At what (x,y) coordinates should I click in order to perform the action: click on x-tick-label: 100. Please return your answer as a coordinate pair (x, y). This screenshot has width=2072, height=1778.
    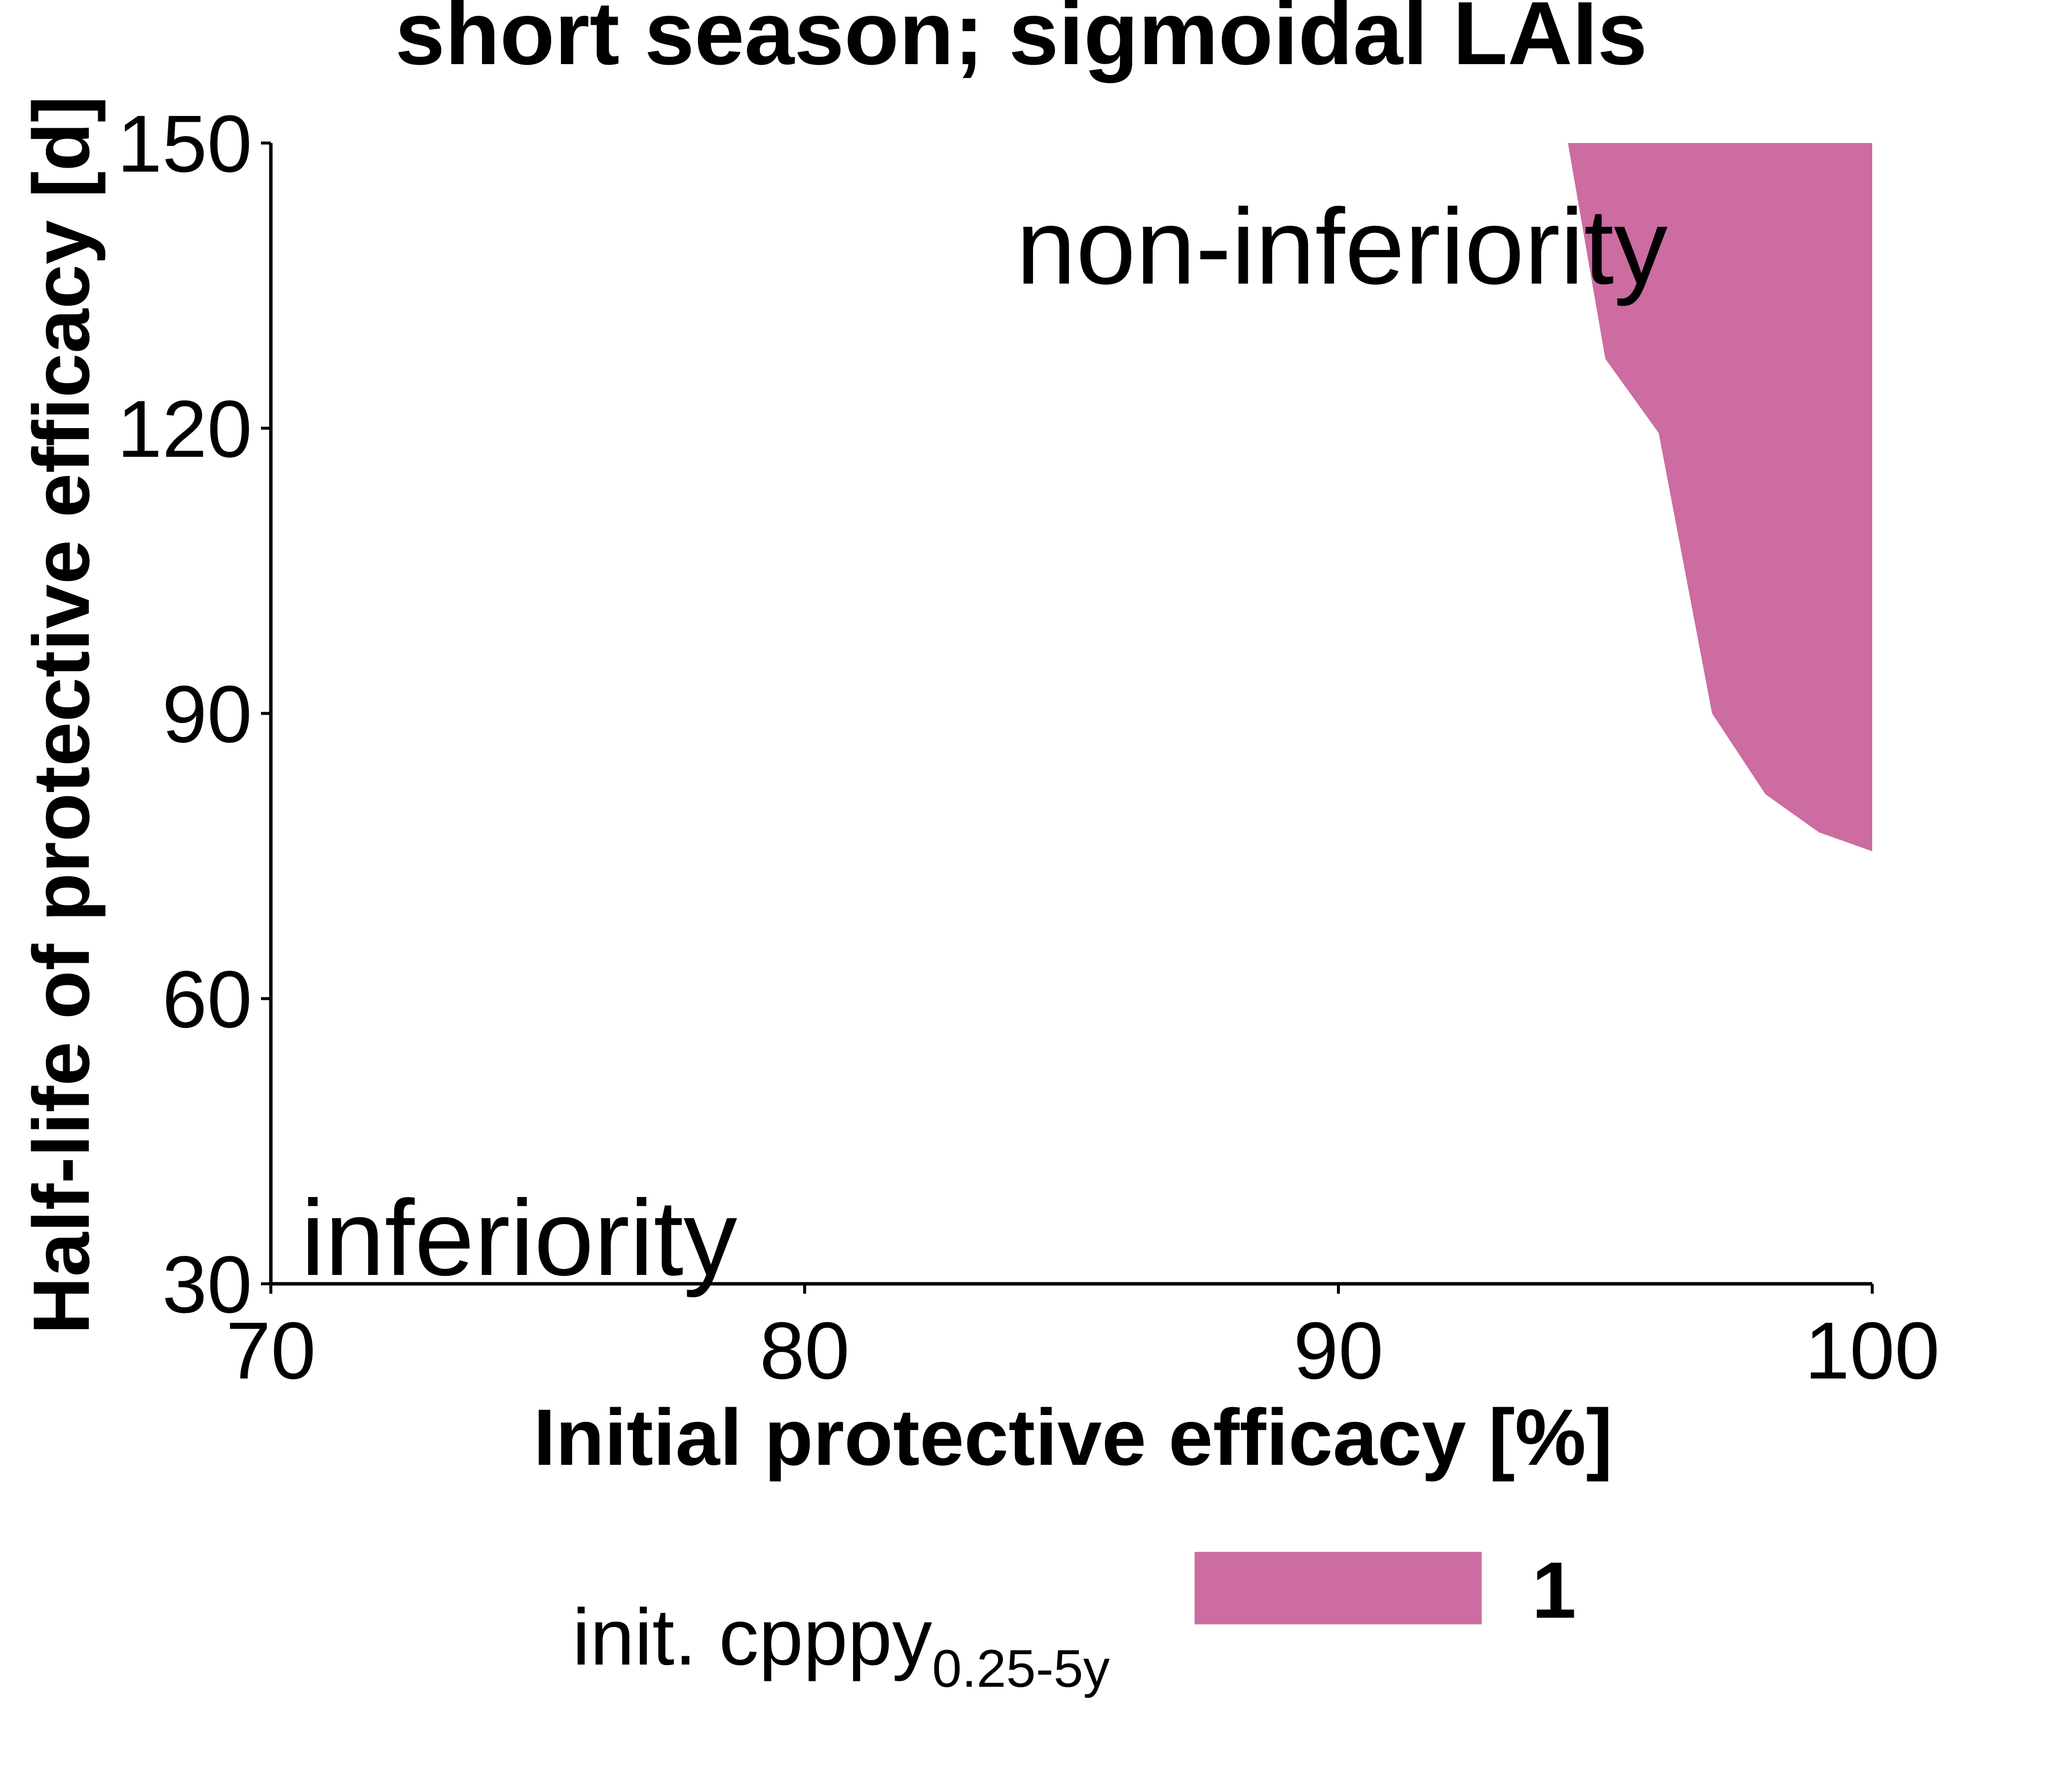
    Looking at the image, I should click on (1873, 1351).